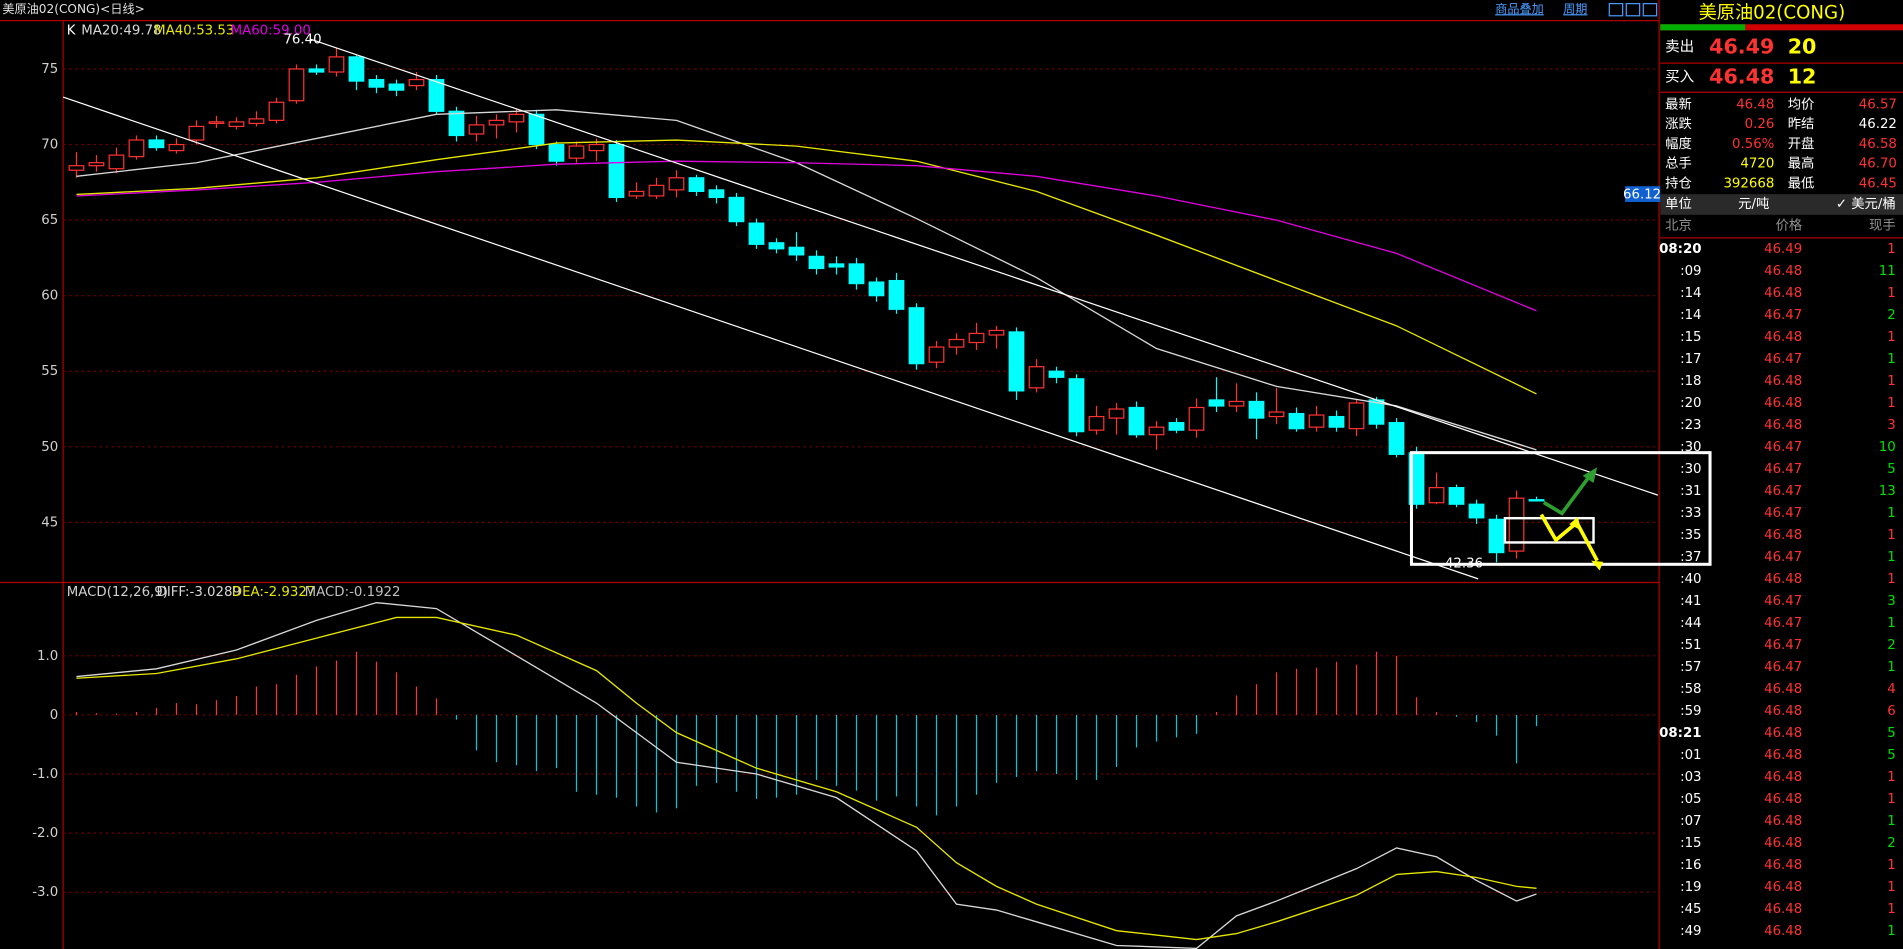 Image resolution: width=1903 pixels, height=949 pixels. What do you see at coordinates (1567, 495) in the screenshot?
I see `arrow` at bounding box center [1567, 495].